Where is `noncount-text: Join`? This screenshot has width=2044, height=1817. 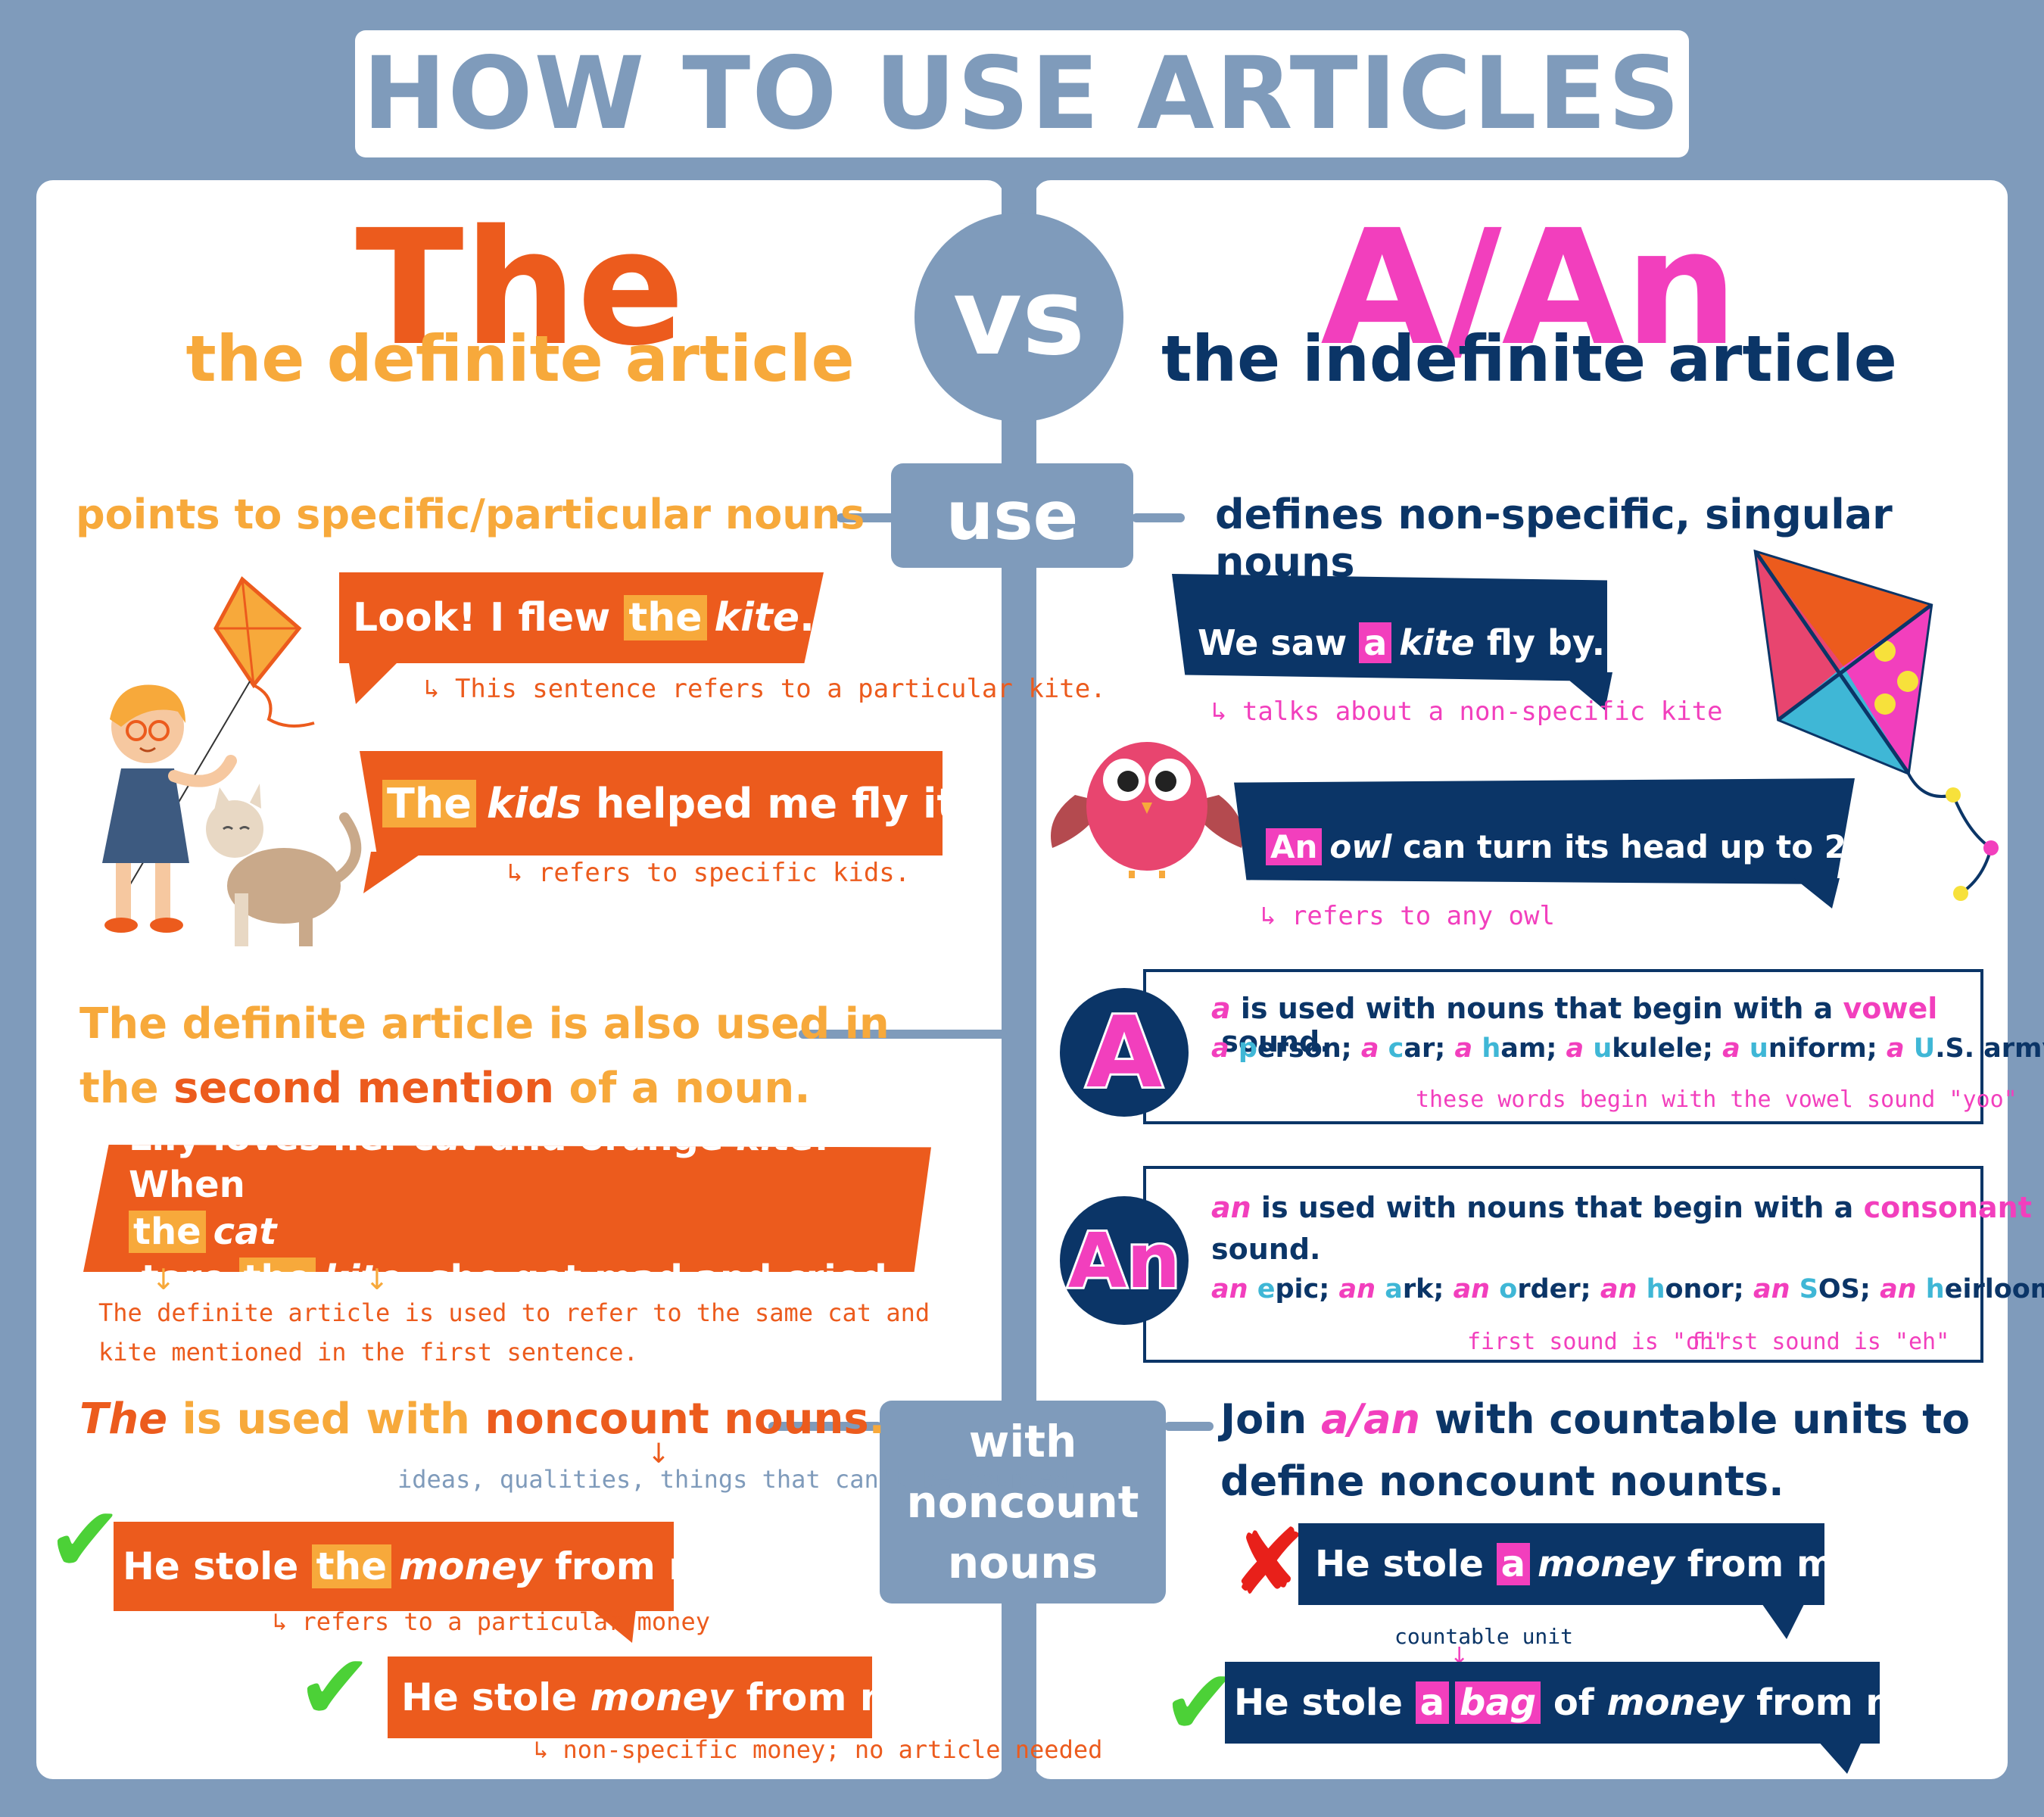
noncount-text: Join is located at coordinates (1270, 1419).